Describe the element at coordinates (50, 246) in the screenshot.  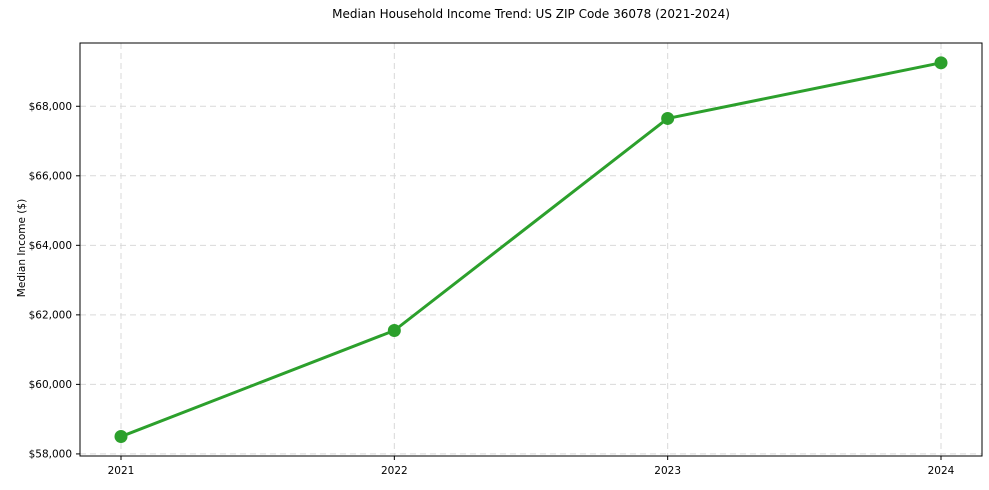
I see `y-tick-label: $64,000` at that location.